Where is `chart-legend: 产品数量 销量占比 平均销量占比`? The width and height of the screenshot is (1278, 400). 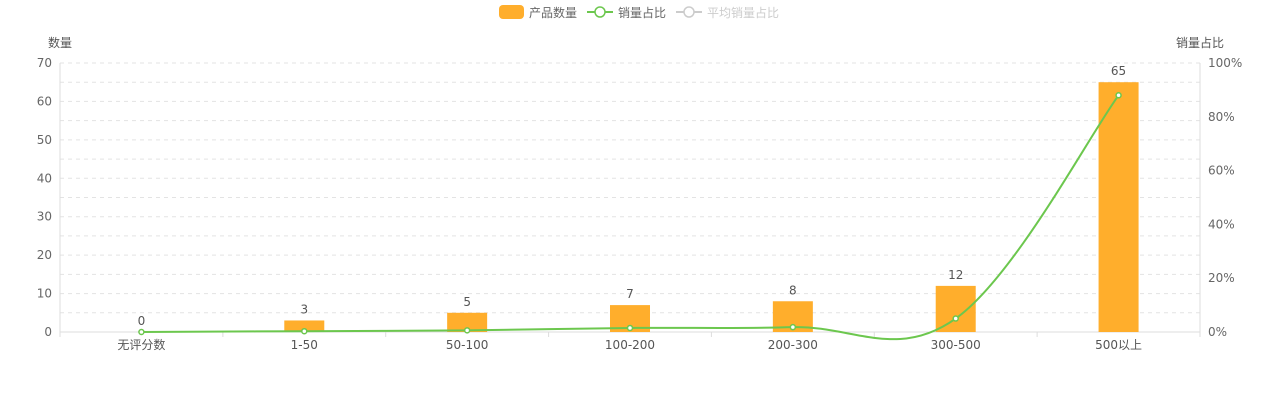 chart-legend: 产品数量 销量占比 平均销量占比 is located at coordinates (639, 12).